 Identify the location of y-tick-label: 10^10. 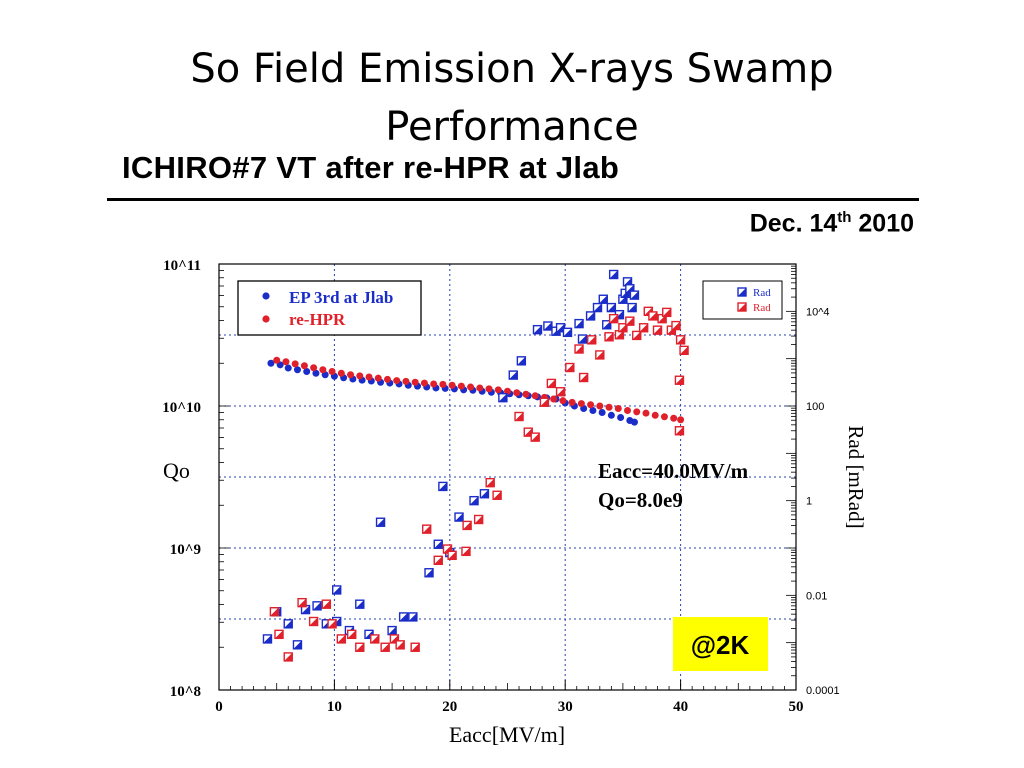
(181, 408).